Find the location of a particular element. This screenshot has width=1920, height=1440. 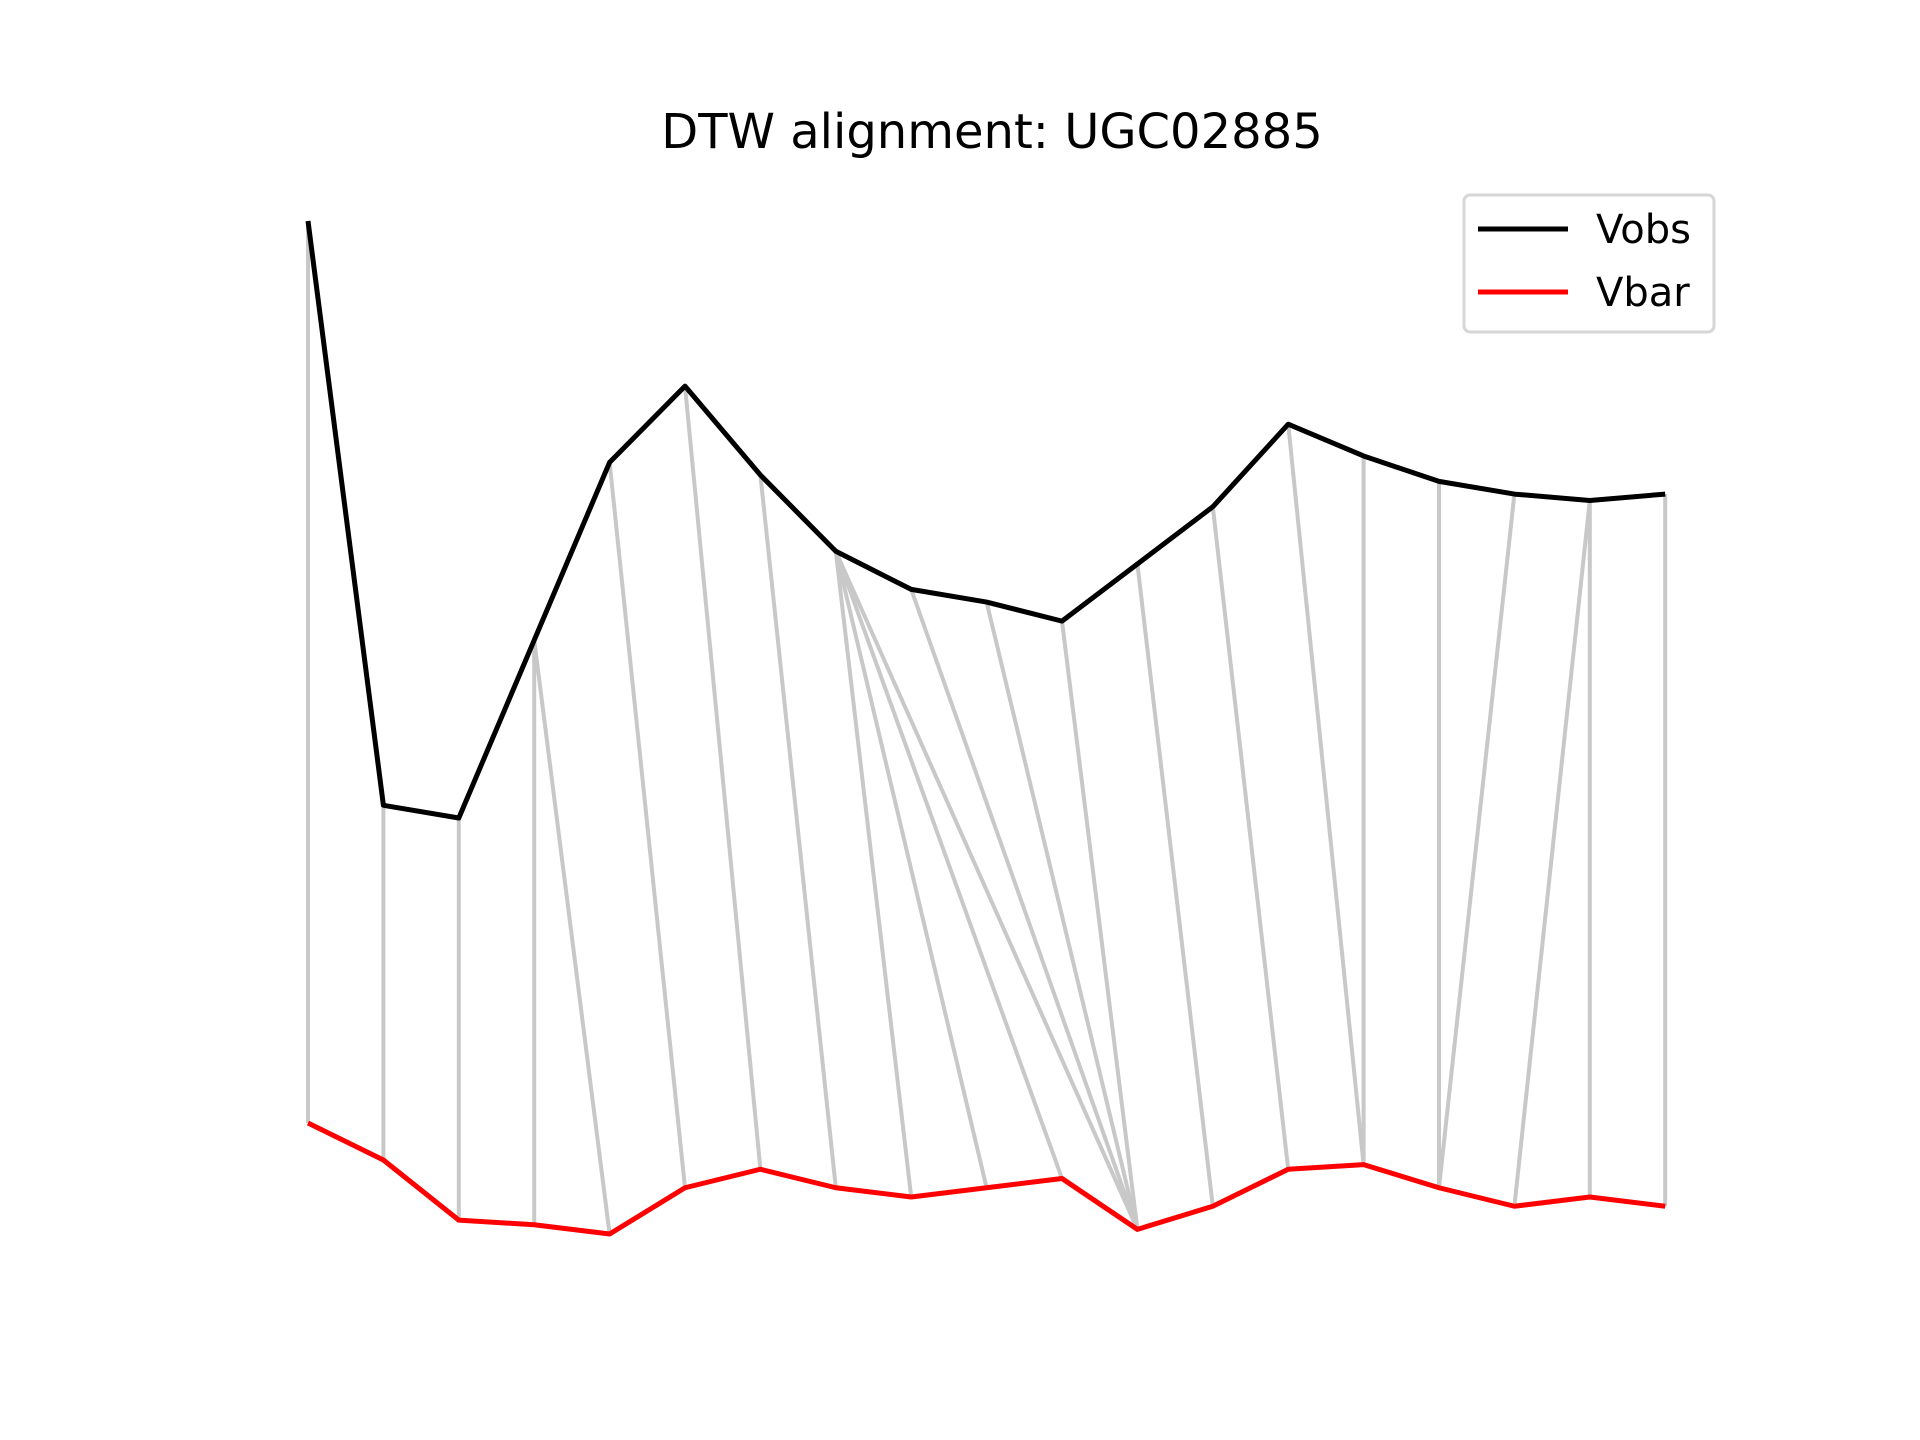

series-line-vbar is located at coordinates (986, 1178).